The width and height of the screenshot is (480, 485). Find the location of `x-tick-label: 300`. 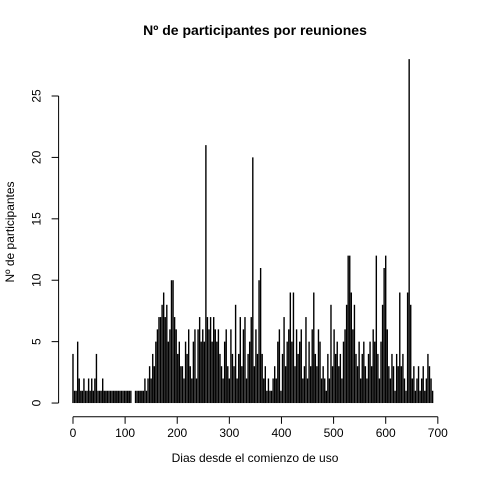

x-tick-label: 300 is located at coordinates (229, 433).